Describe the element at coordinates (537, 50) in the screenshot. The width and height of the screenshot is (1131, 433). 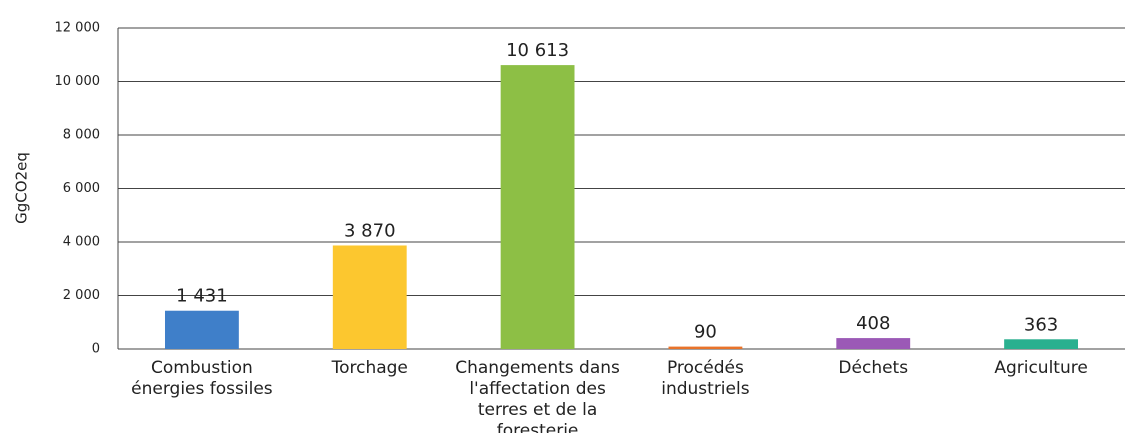
I see `value-label: 10 613` at that location.